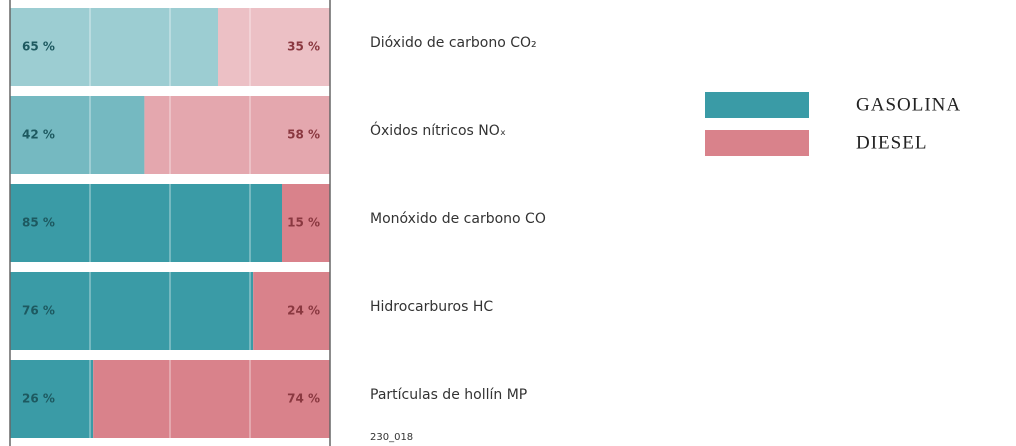  Describe the element at coordinates (303, 311) in the screenshot. I see `value-label: 24 %` at that location.